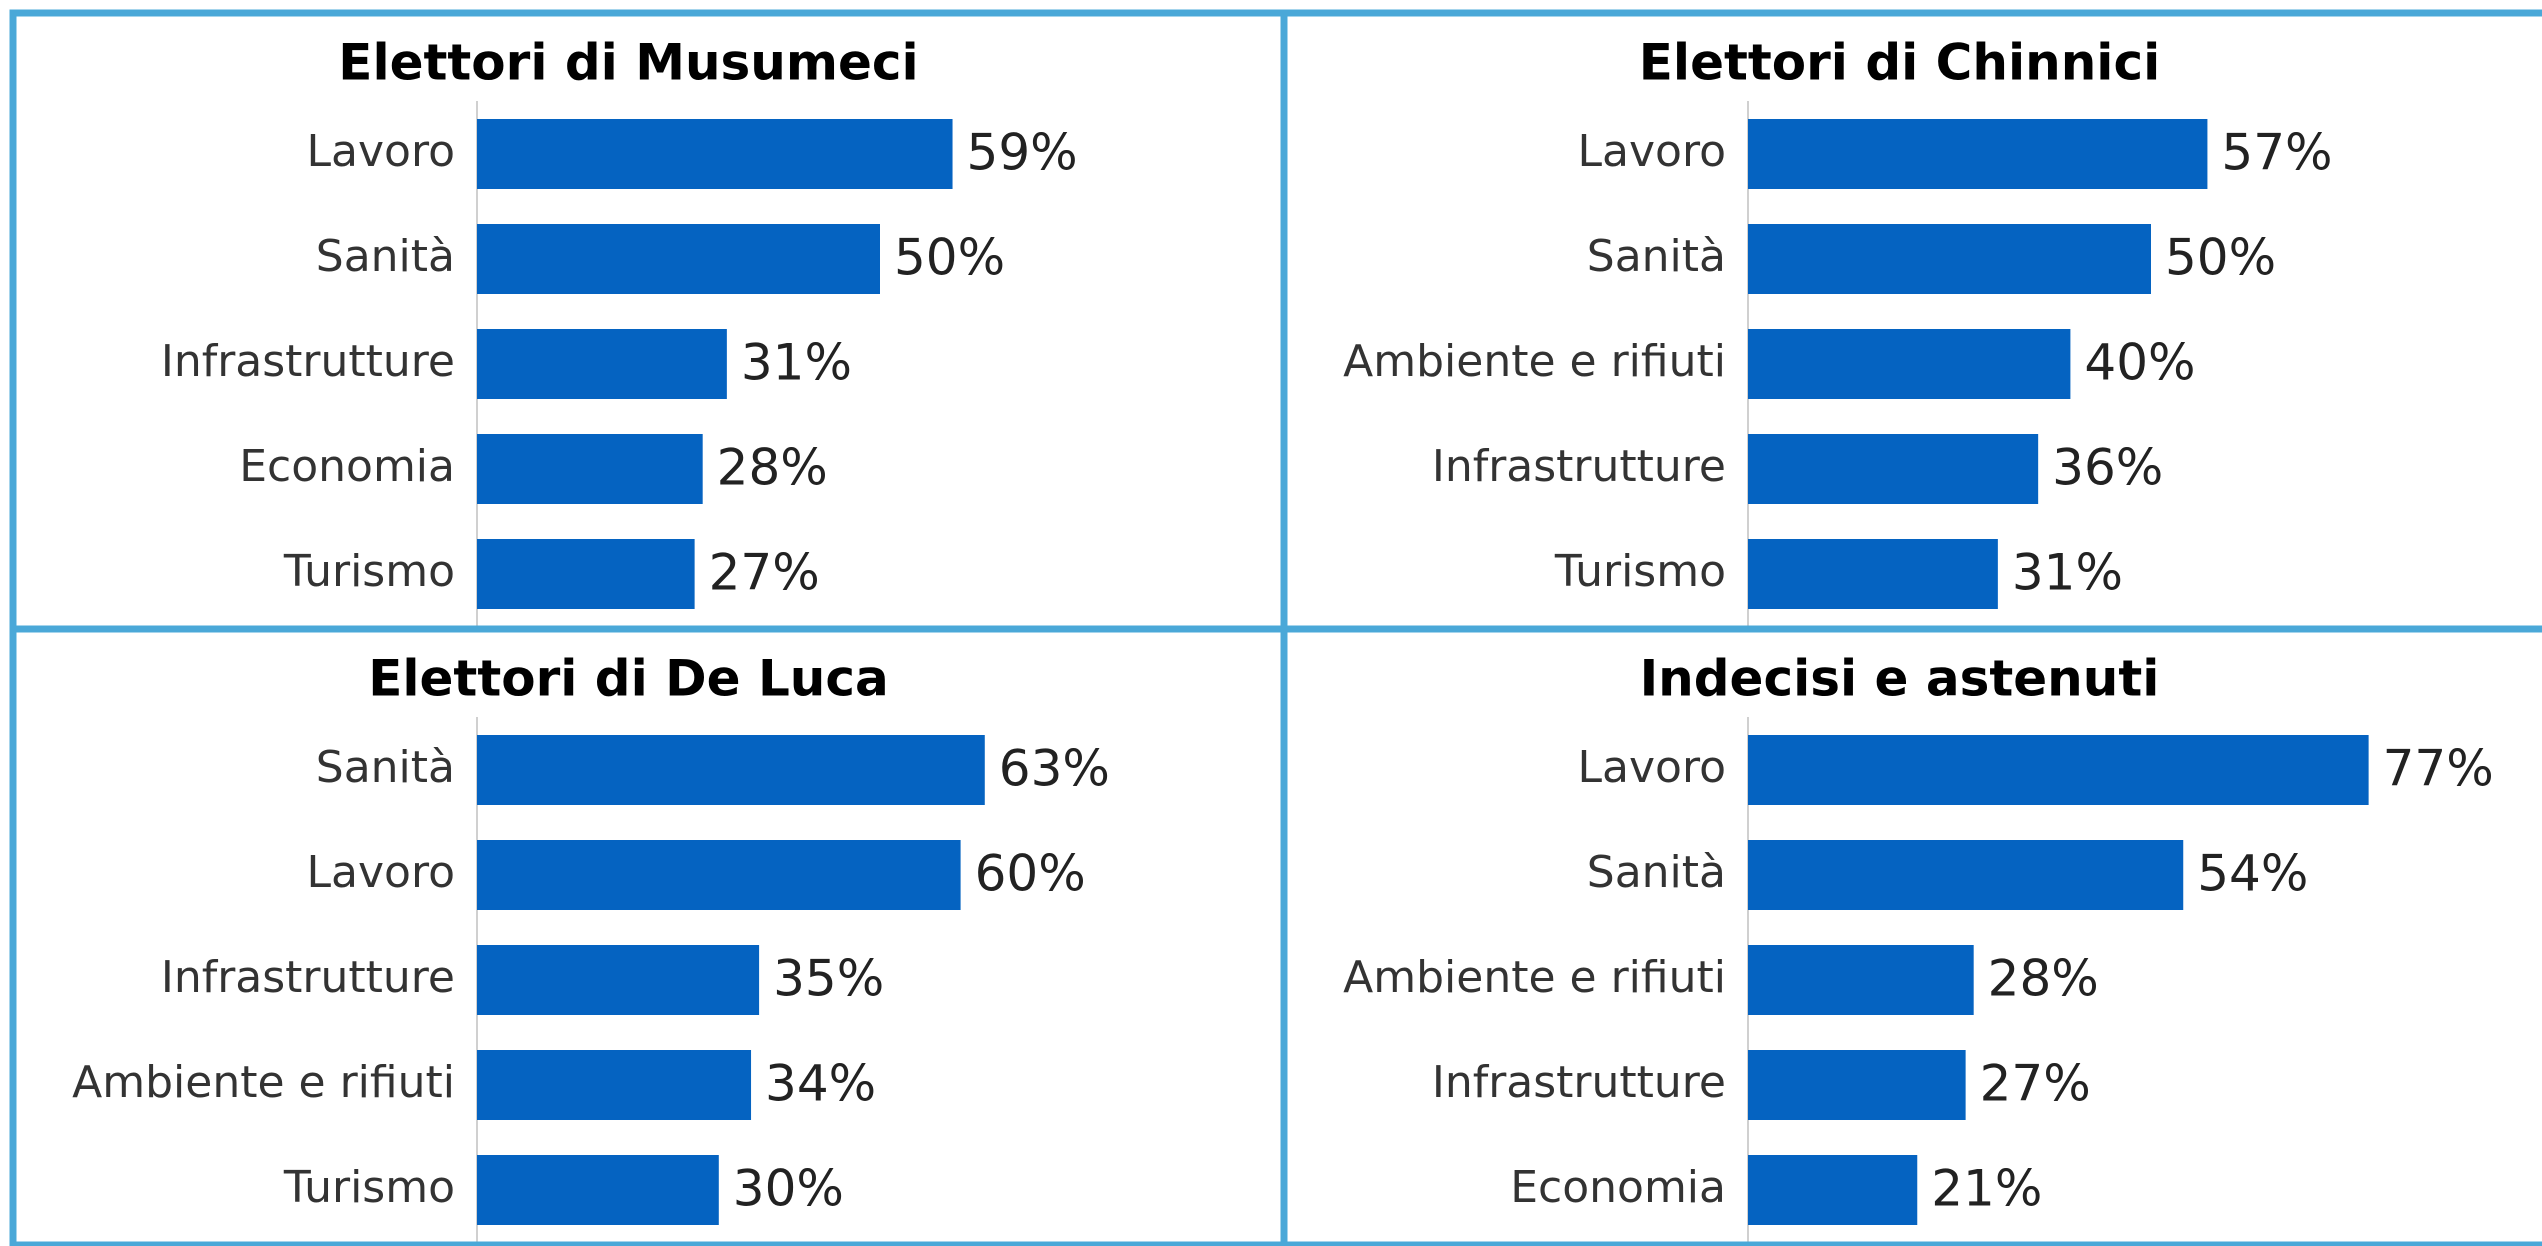 The height and width of the screenshot is (1246, 2542). I want to click on value-label: 60%, so click(1030, 874).